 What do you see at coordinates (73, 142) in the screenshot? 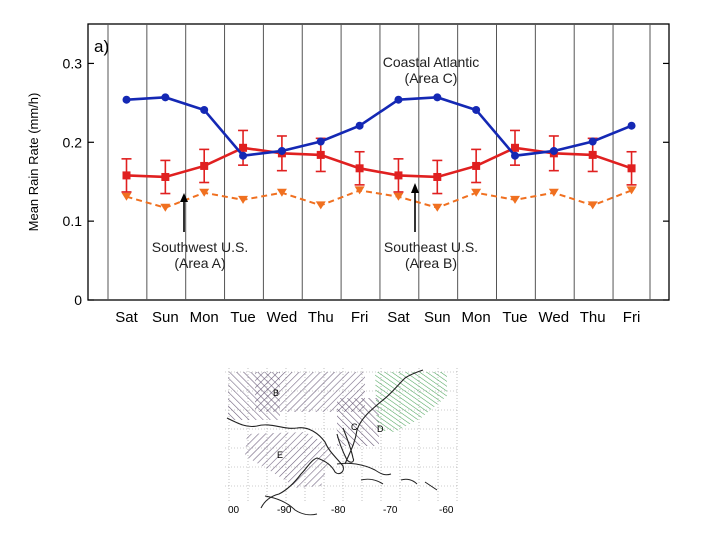
I see `y-tick-label: 0.2` at bounding box center [73, 142].